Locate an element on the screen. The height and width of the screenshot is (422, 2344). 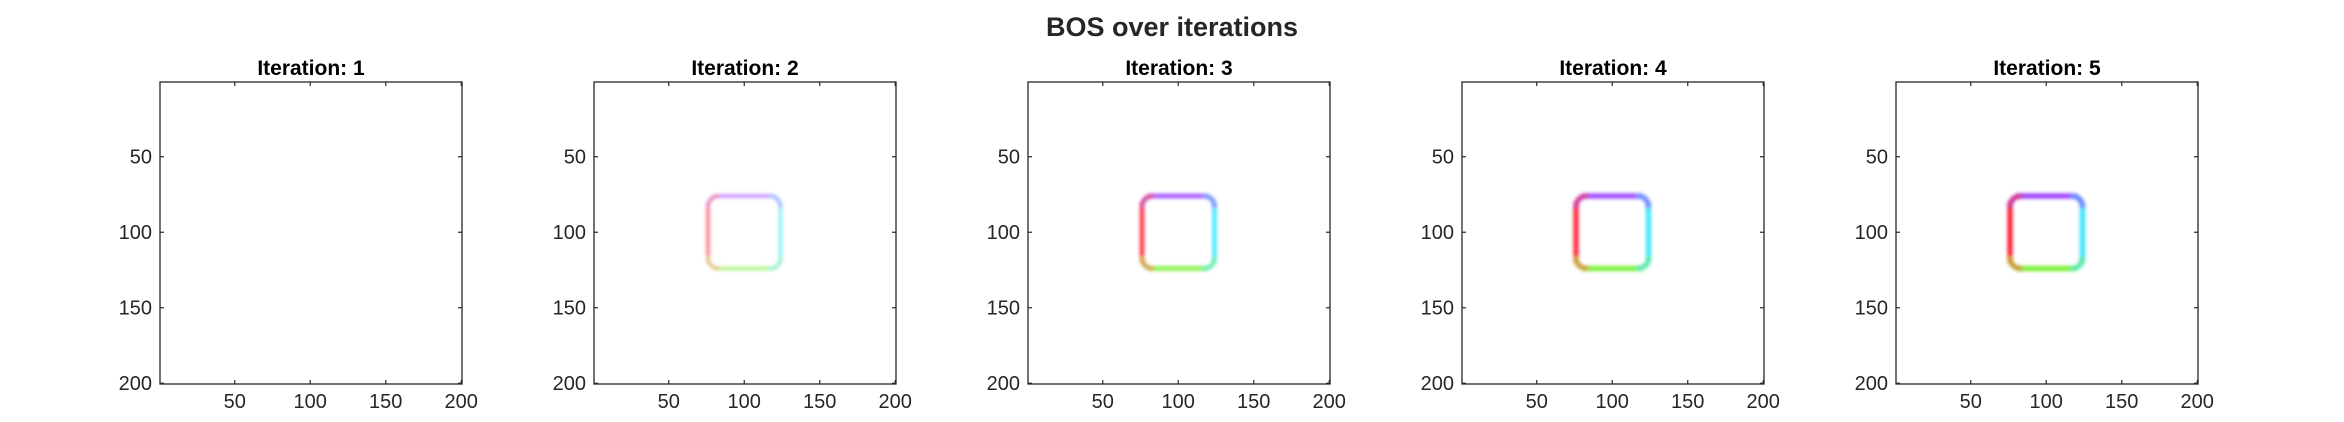
panel-2: Iteration: 2 50 100 150 200 50 100 150 200 is located at coordinates (732, 235).